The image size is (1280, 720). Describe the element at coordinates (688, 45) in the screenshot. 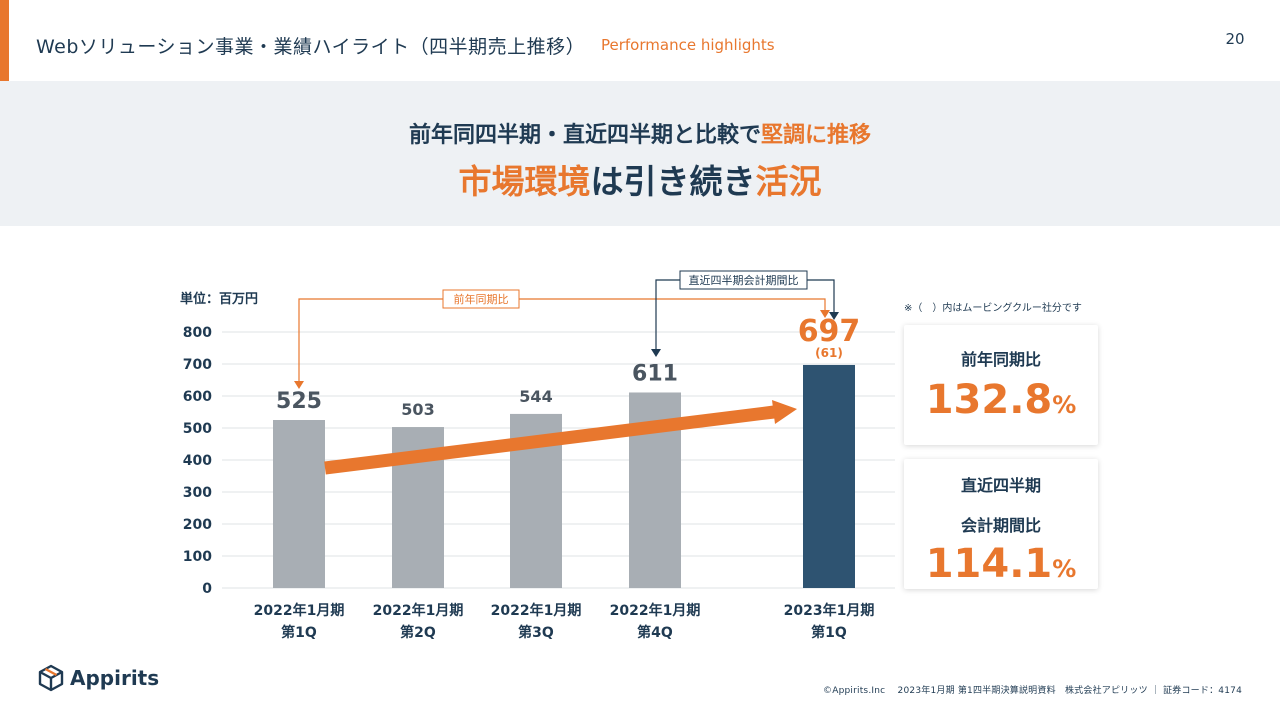

I see `page-subtitle: Performance highlights` at that location.